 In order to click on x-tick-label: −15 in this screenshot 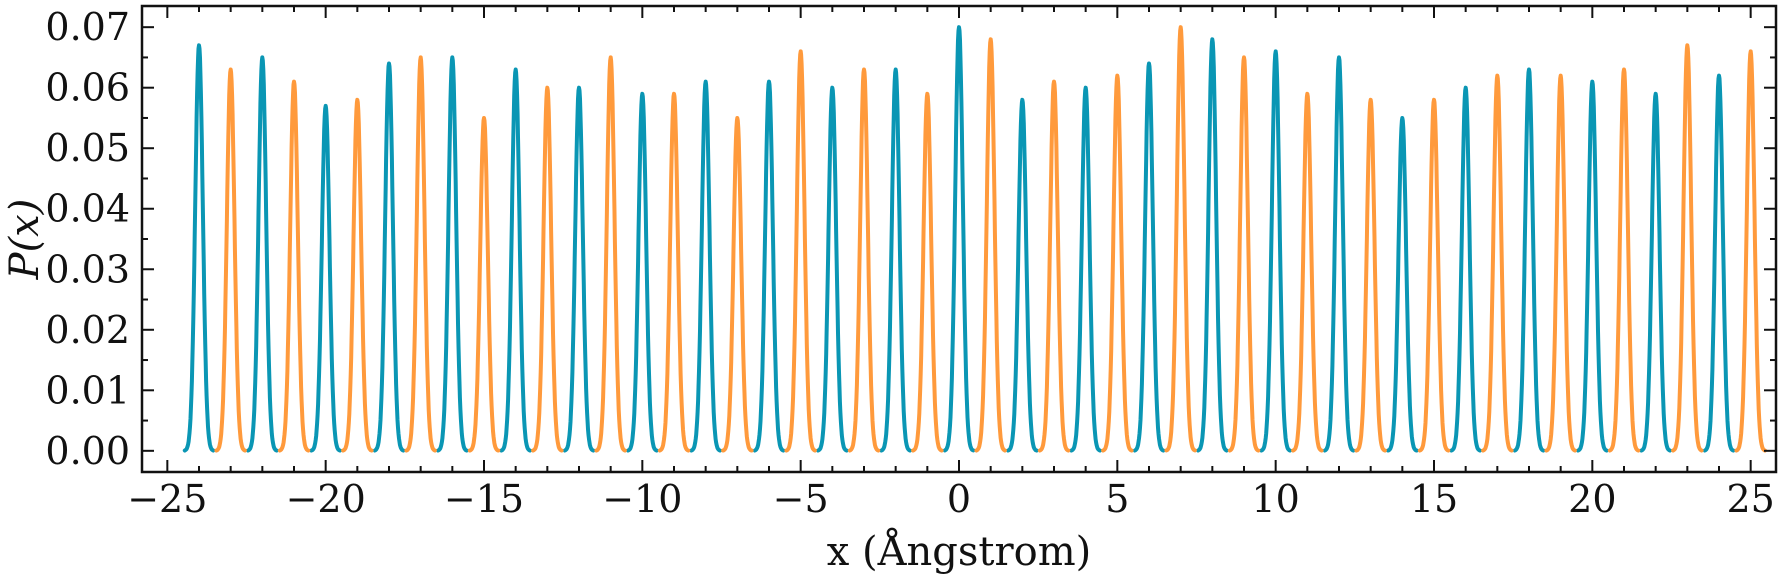, I will do `click(484, 499)`.